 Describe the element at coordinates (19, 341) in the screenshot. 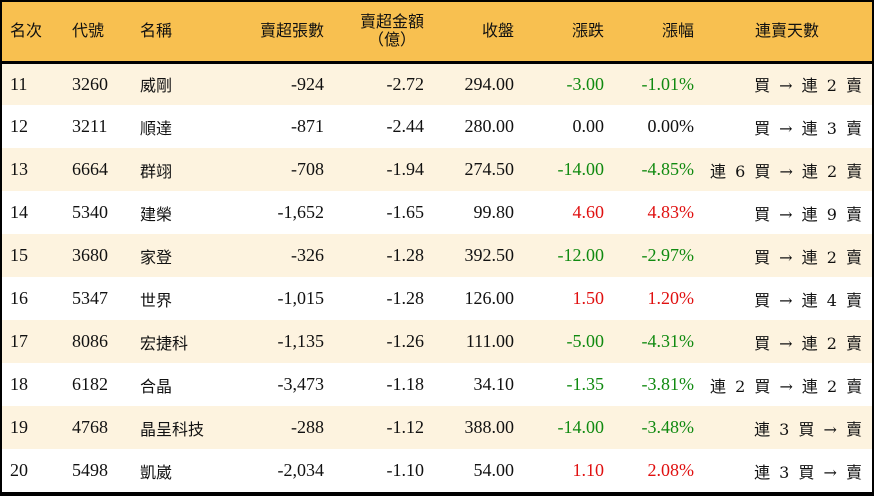

I see `cell-rank: 17` at that location.